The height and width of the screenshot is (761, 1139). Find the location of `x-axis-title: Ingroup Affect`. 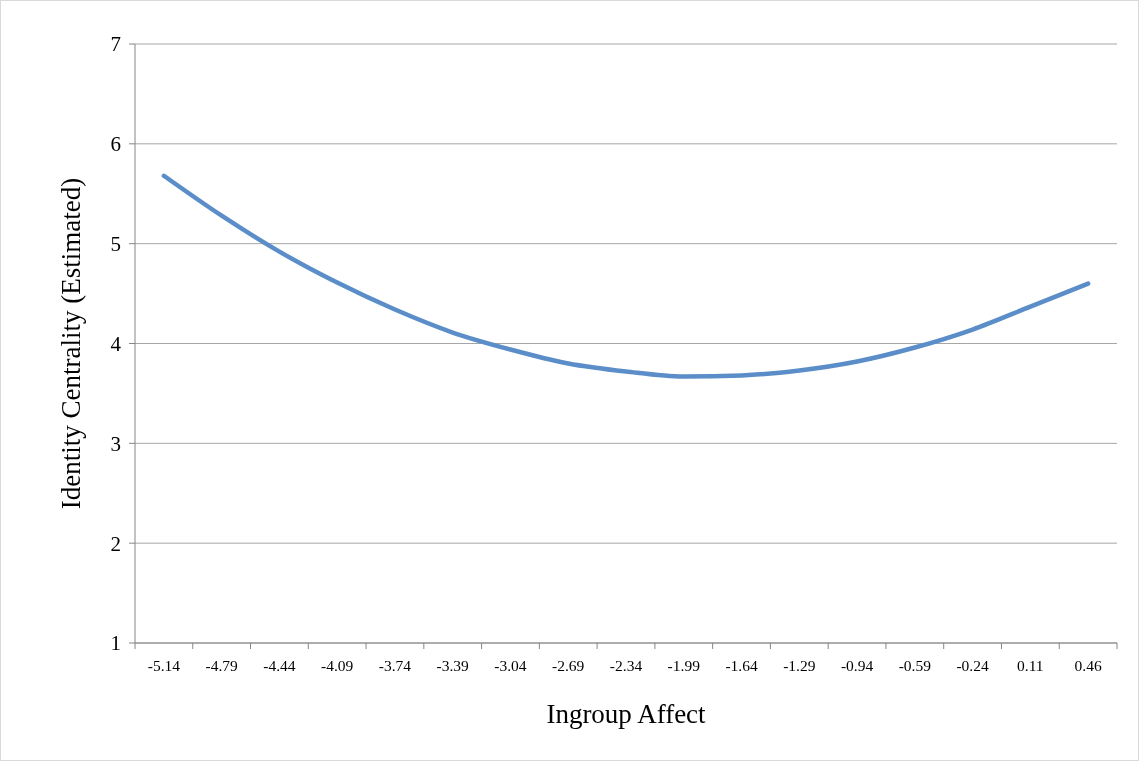

x-axis-title: Ingroup Affect is located at coordinates (626, 714).